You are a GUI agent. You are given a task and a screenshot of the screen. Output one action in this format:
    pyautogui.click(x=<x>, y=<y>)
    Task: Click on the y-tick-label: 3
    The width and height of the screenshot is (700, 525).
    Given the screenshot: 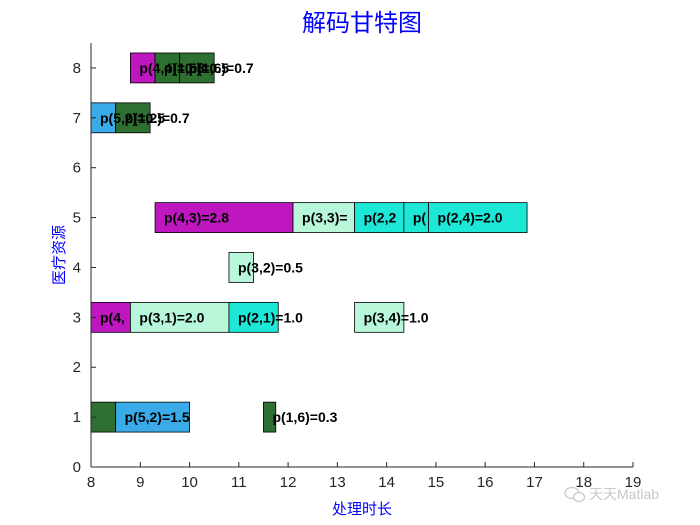 What is the action you would take?
    pyautogui.click(x=77, y=317)
    